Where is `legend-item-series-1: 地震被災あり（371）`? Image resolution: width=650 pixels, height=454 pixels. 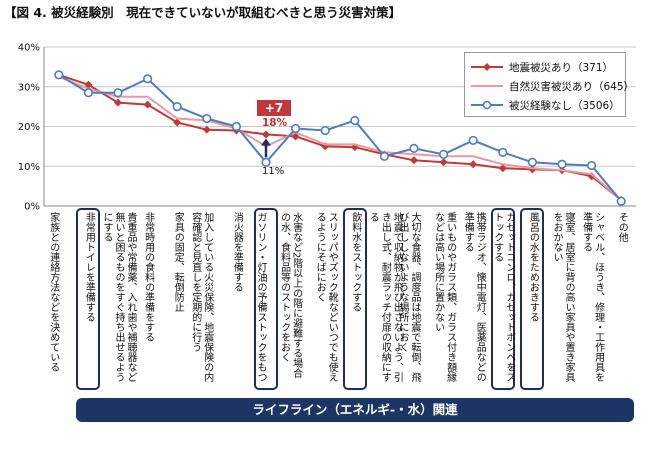 legend-item-series-1: 地震被災あり（371） is located at coordinates (547, 67).